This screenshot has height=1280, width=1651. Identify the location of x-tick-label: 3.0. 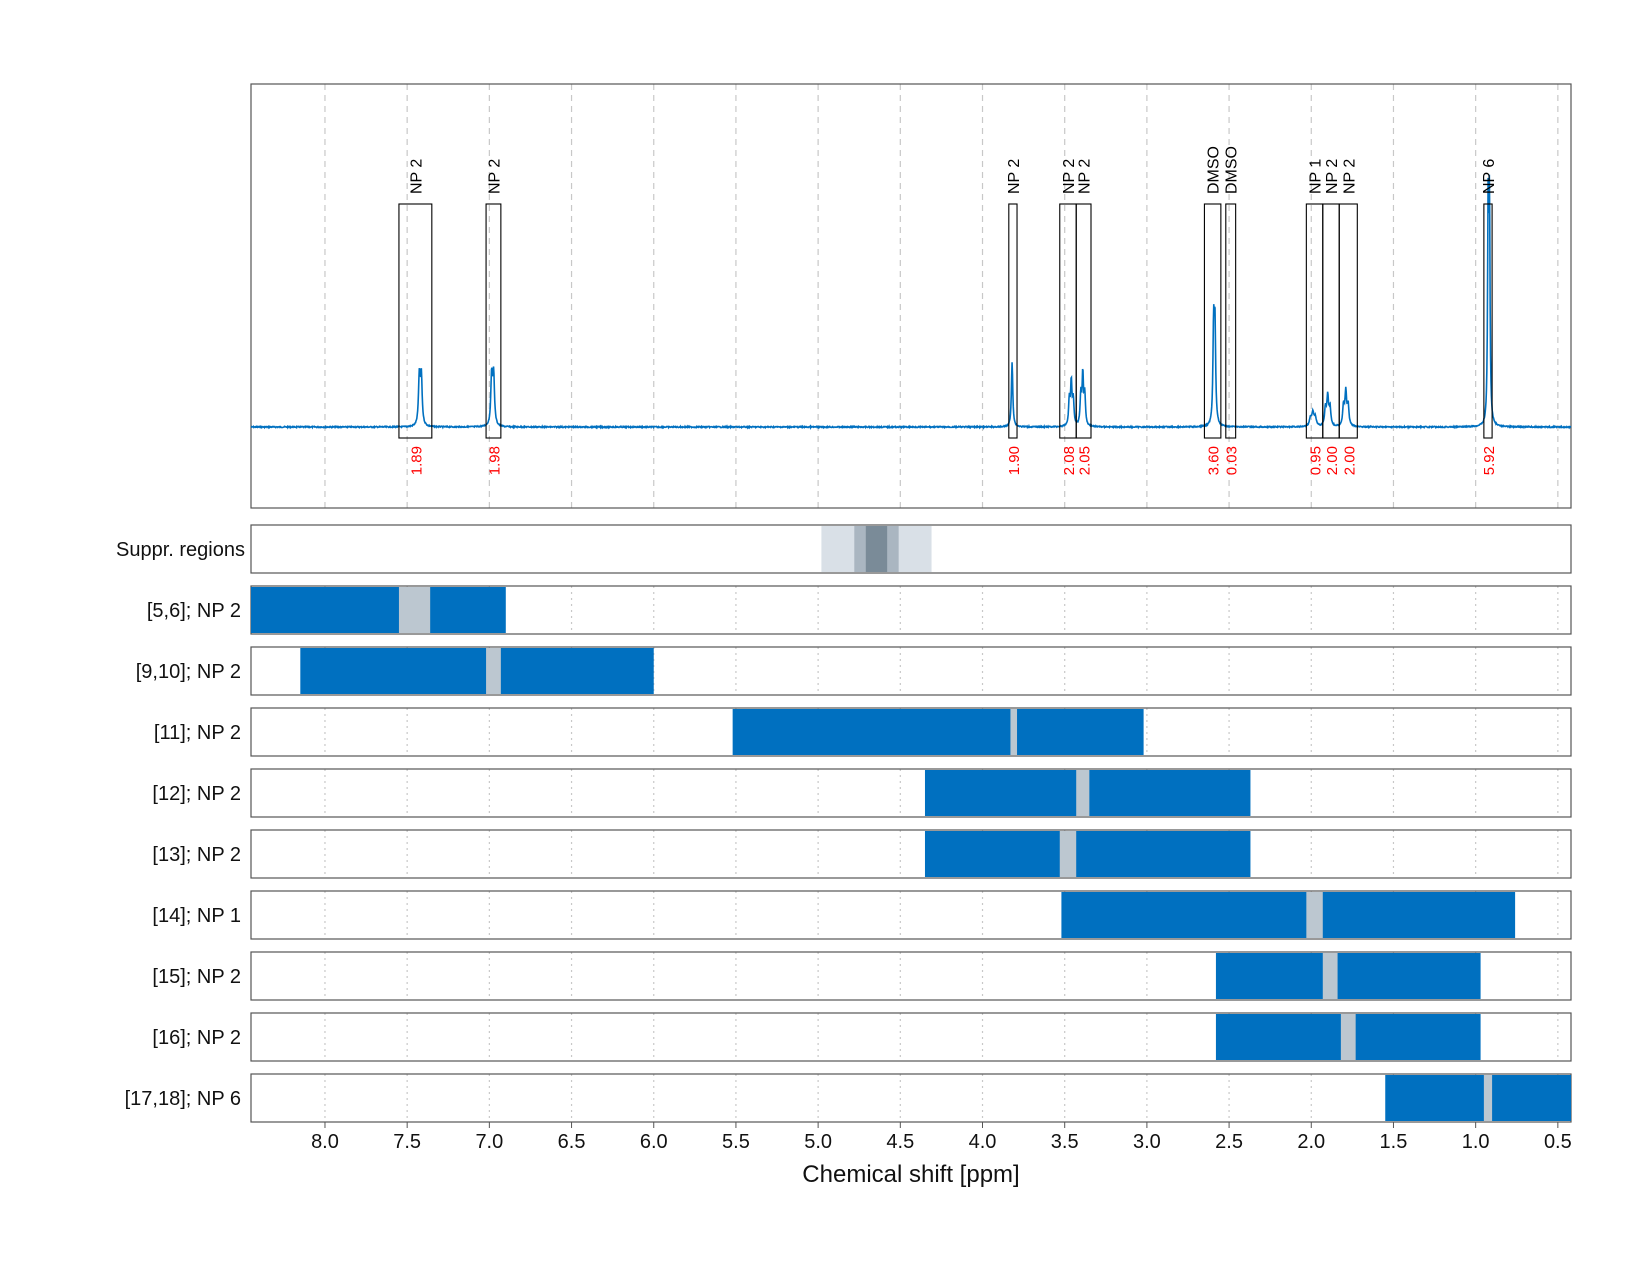
(1147, 1142).